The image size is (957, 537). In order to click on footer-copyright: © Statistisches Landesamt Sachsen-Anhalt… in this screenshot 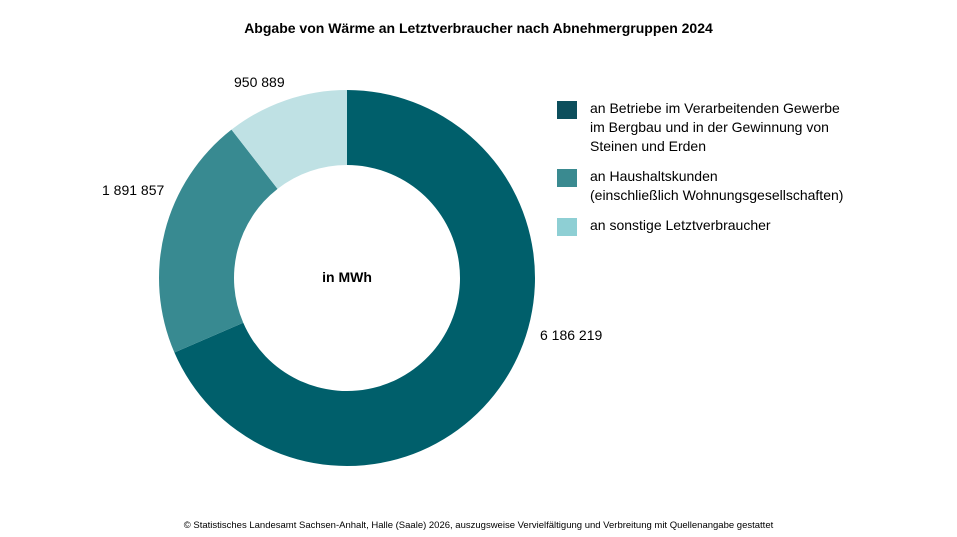, I will do `click(478, 525)`.